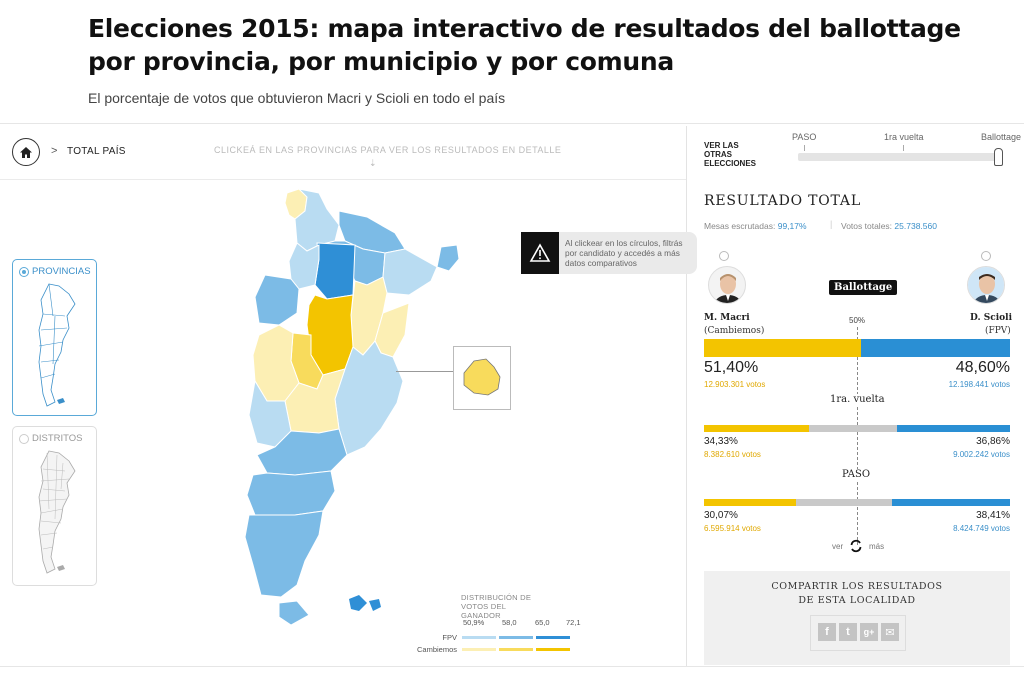  What do you see at coordinates (993, 441) in the screenshot?
I see `scioli-primera-pct: 36,86%` at bounding box center [993, 441].